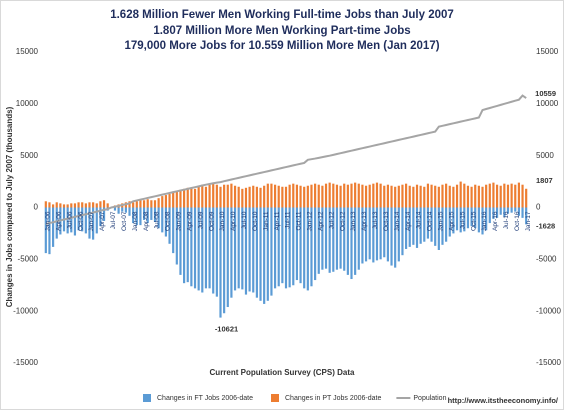 This screenshot has width=564, height=410. Describe the element at coordinates (441, 221) in the screenshot. I see `x-tick-label: Jan-15` at that location.